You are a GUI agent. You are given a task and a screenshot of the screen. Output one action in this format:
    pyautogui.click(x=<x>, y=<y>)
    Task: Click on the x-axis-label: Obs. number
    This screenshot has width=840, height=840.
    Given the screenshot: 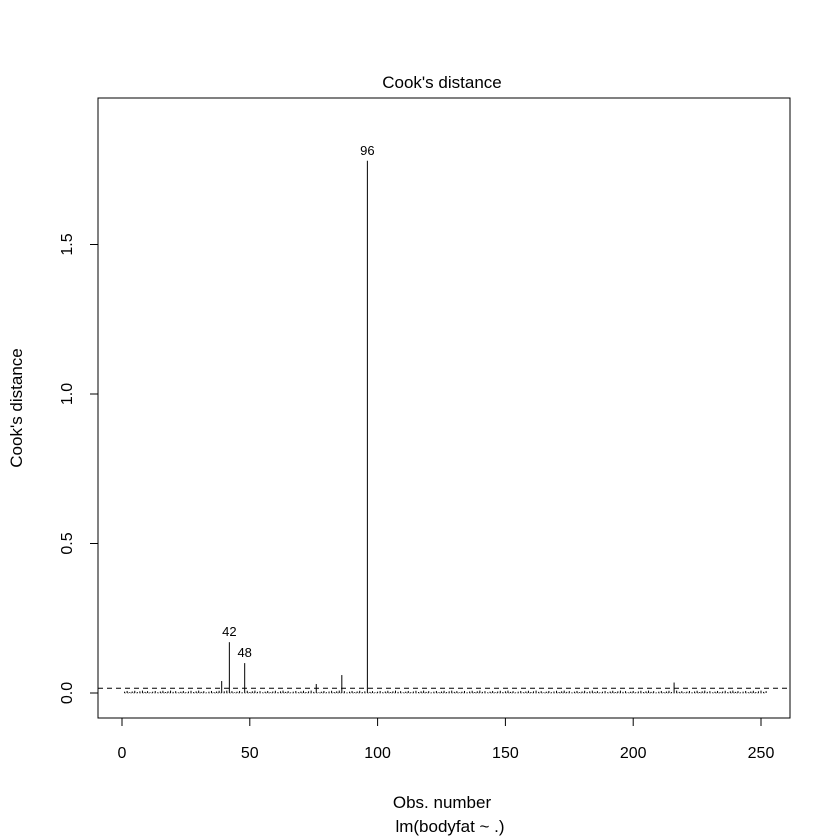 What is the action you would take?
    pyautogui.click(x=442, y=802)
    